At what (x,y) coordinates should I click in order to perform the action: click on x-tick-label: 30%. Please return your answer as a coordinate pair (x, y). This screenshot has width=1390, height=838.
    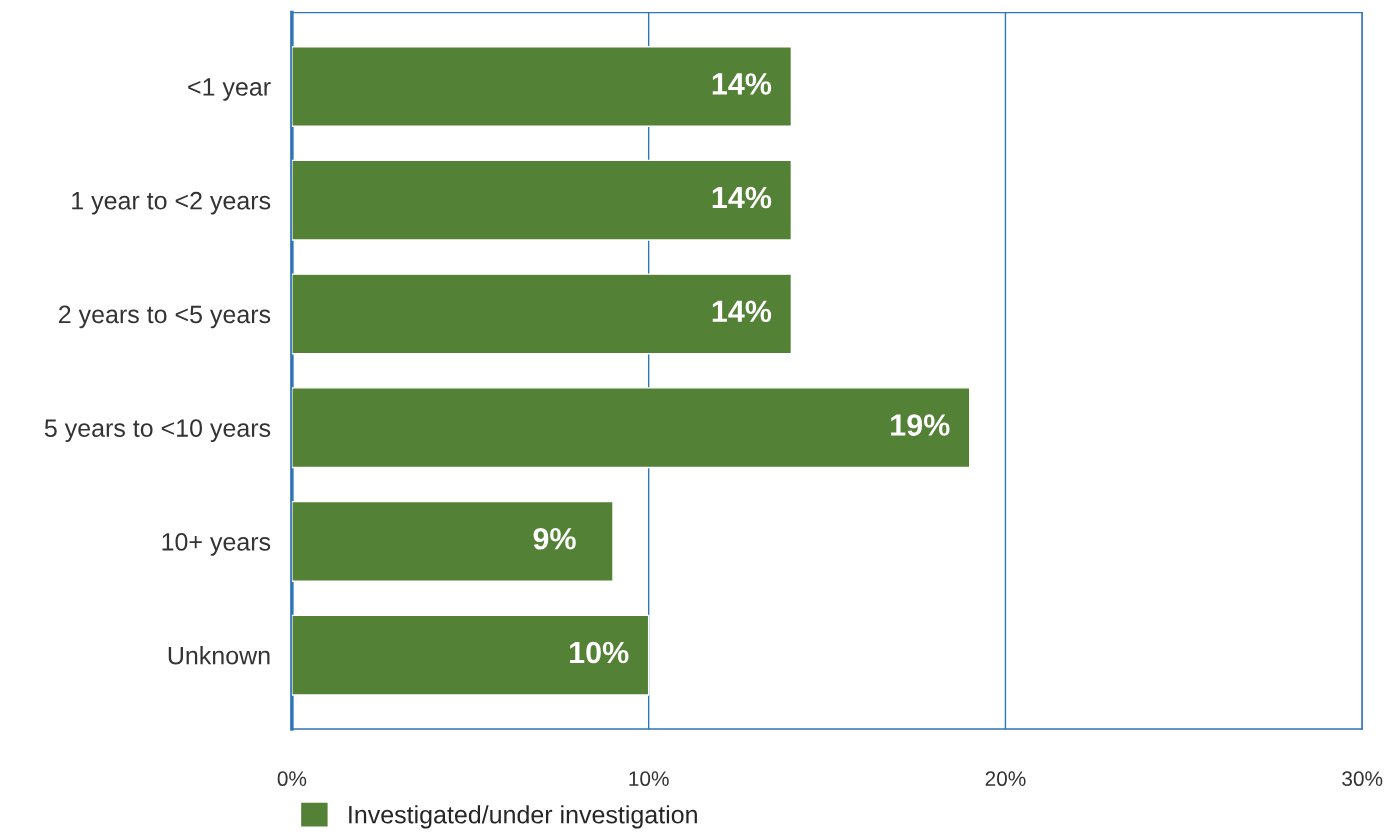
    Looking at the image, I should click on (1362, 779).